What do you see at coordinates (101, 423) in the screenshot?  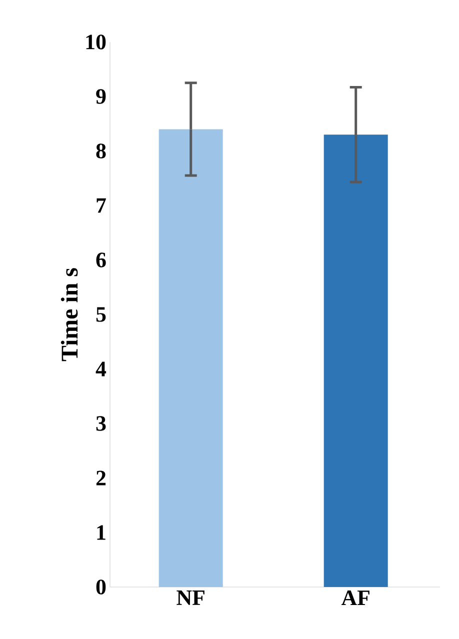 I see `y-tick-label: 3` at bounding box center [101, 423].